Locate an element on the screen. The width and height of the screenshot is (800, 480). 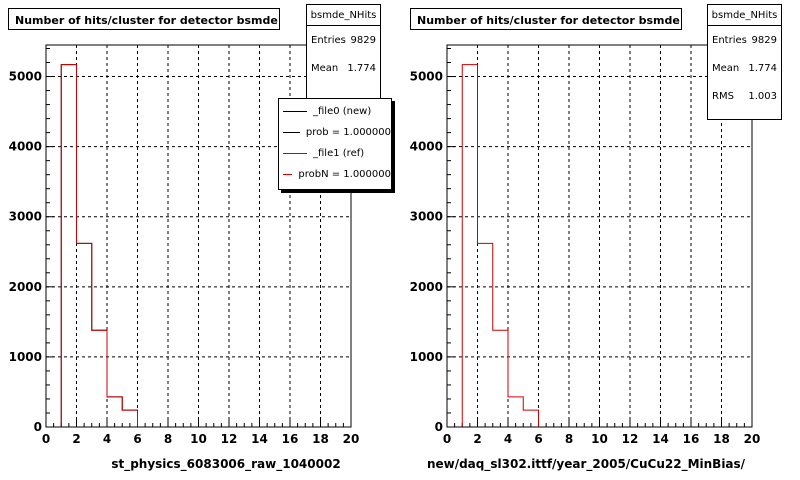
right-stats-rms-label: RMS is located at coordinates (723, 96).